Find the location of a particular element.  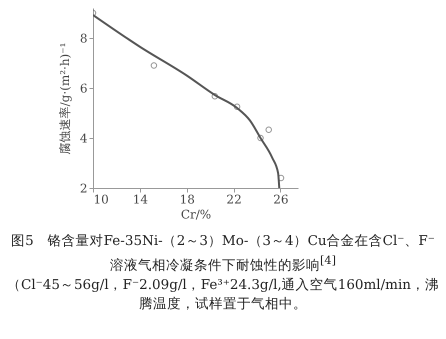

y-tick-label: 8 is located at coordinates (84, 39).